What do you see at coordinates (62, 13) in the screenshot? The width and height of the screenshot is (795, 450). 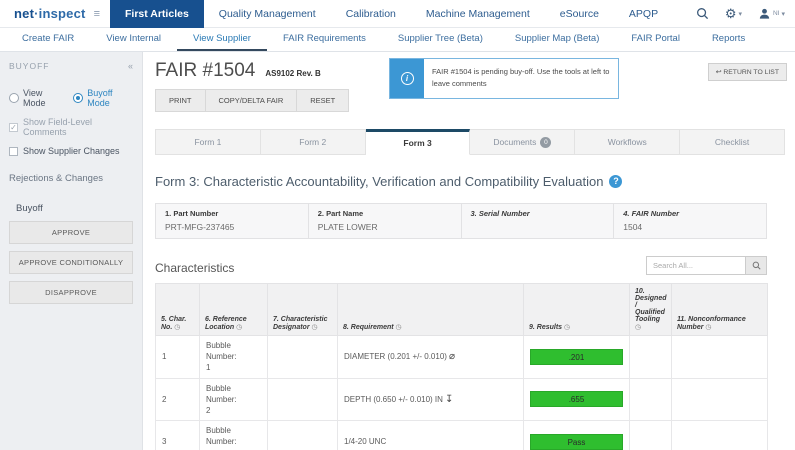 I see `logo-inspect: inspect` at bounding box center [62, 13].